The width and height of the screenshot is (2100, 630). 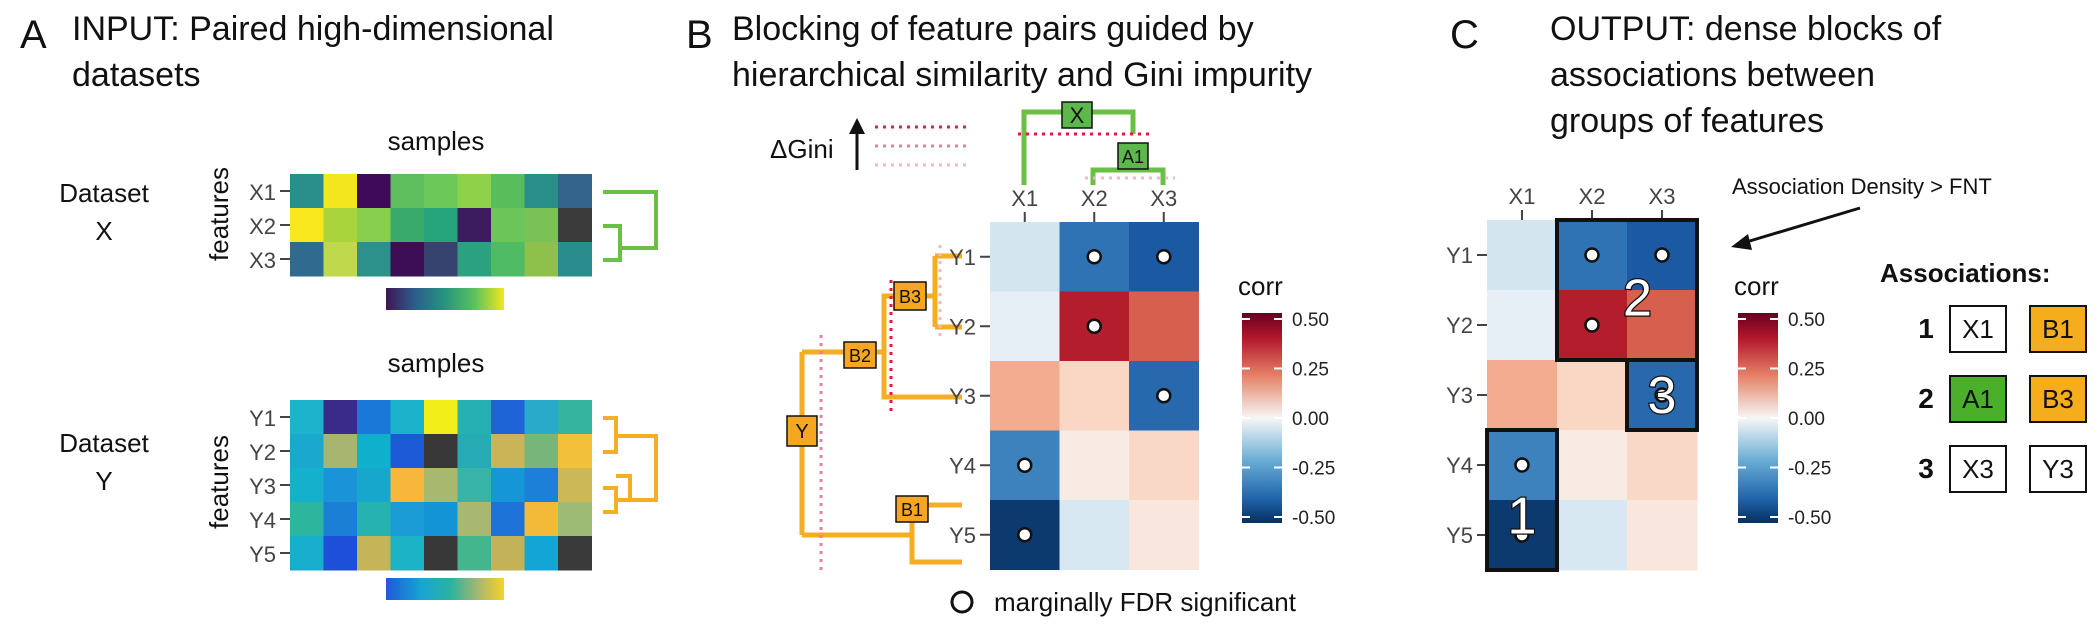 I want to click on block-3-outline, so click(x=1662, y=395).